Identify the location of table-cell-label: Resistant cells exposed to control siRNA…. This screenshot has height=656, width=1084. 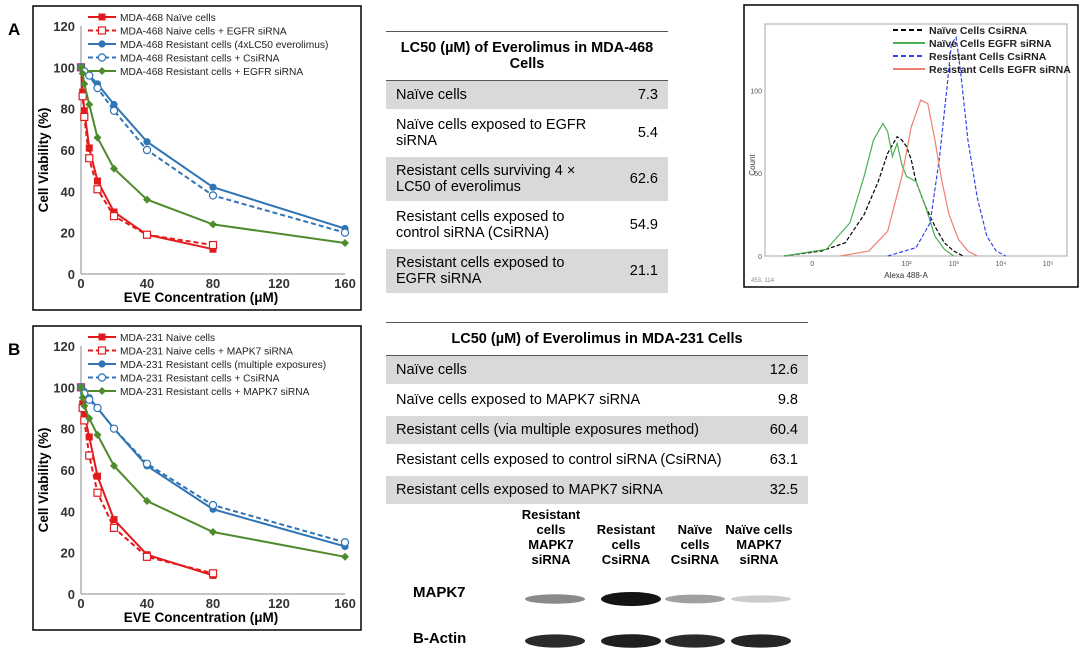
(497, 225).